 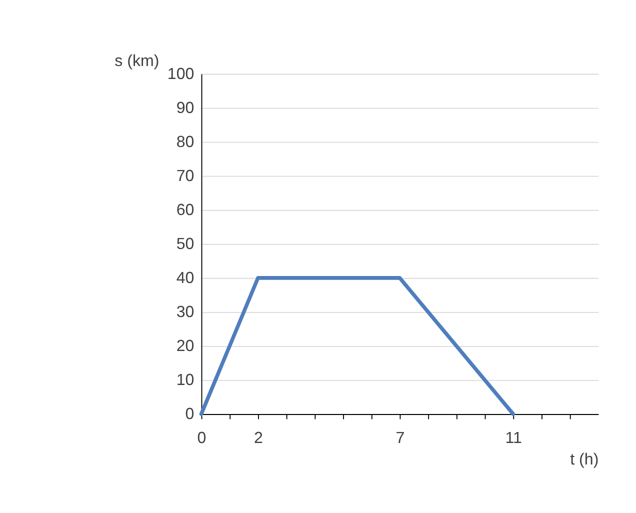 I want to click on y-tick-label: 40, so click(x=185, y=278).